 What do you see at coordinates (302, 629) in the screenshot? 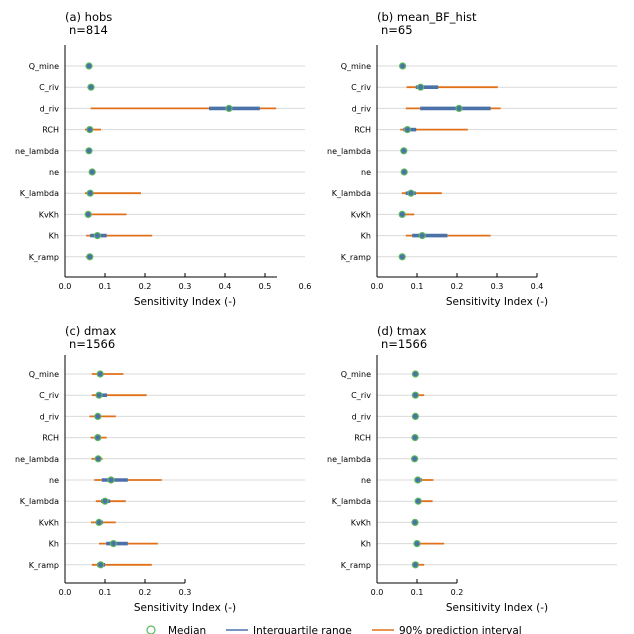
I see `legend-iqr-label: Interquartile range` at bounding box center [302, 629].